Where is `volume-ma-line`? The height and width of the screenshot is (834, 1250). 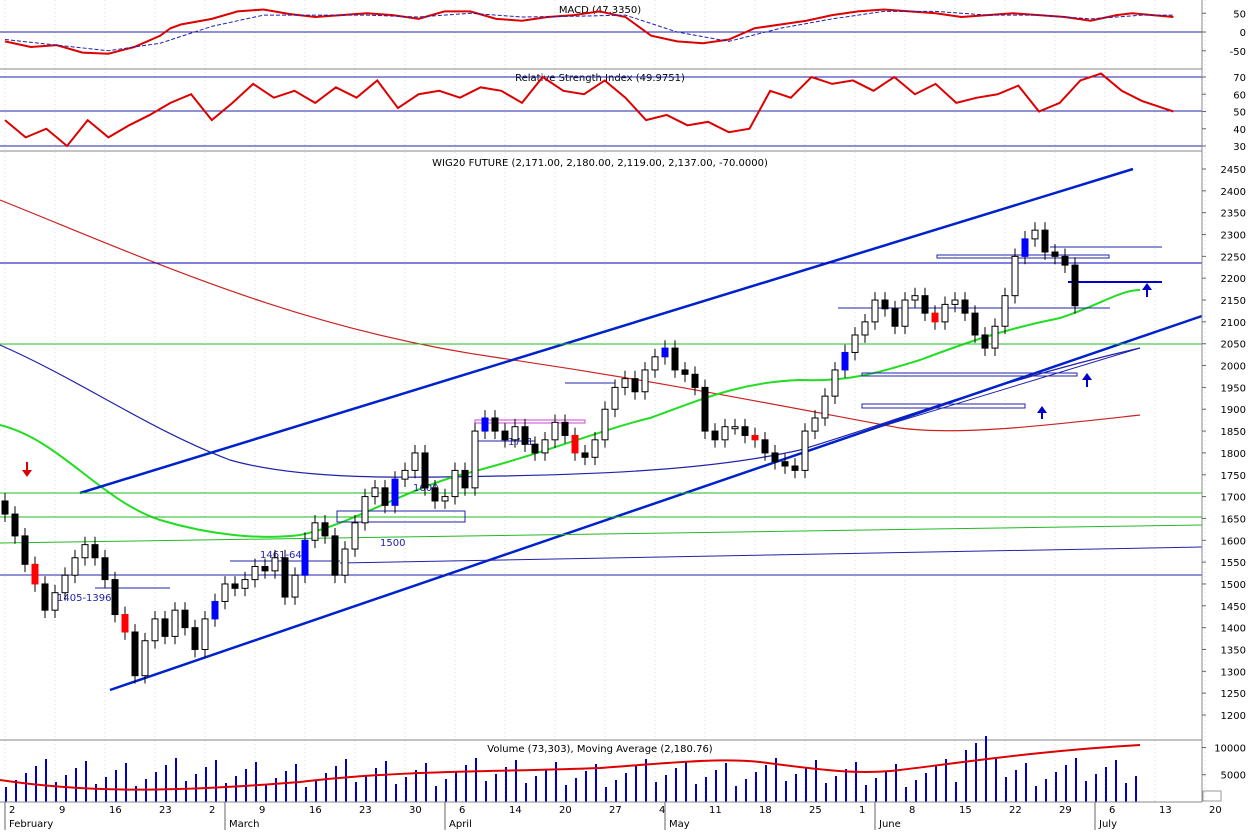
volume-ma-line is located at coordinates (570, 767).